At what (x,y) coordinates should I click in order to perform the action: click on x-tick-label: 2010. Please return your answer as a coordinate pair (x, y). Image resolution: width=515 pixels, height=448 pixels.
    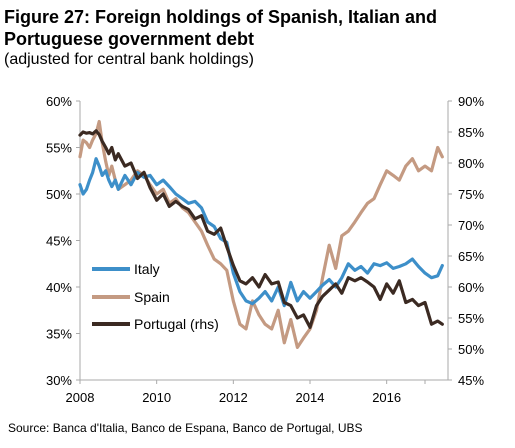
    Looking at the image, I should click on (156, 397).